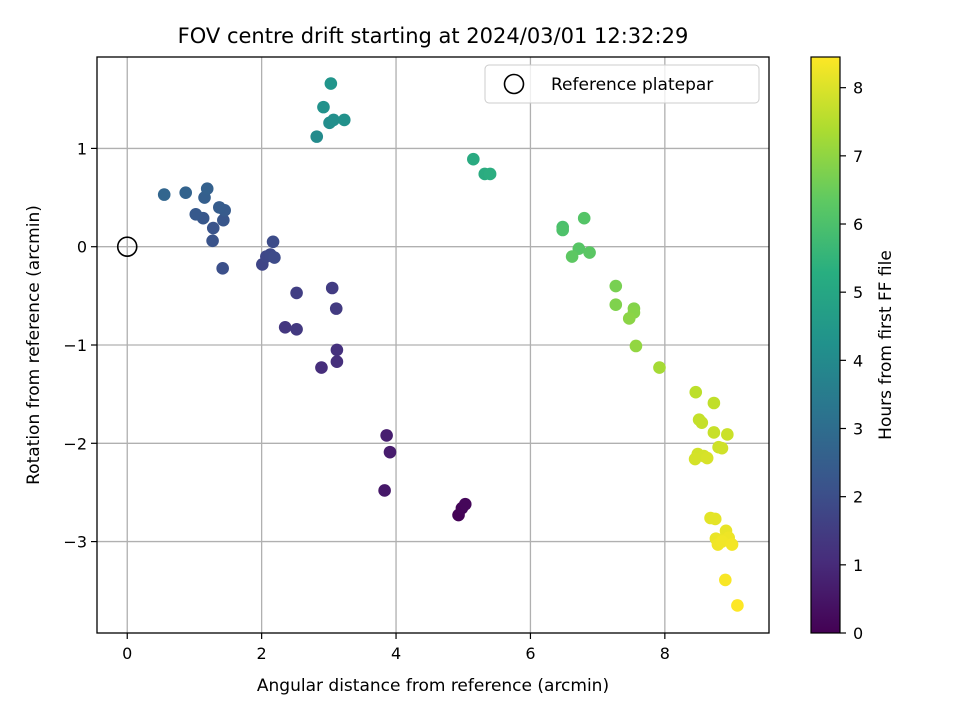 This screenshot has height=720, width=960. Describe the element at coordinates (858, 360) in the screenshot. I see `colorbar-tick-label: 4` at that location.